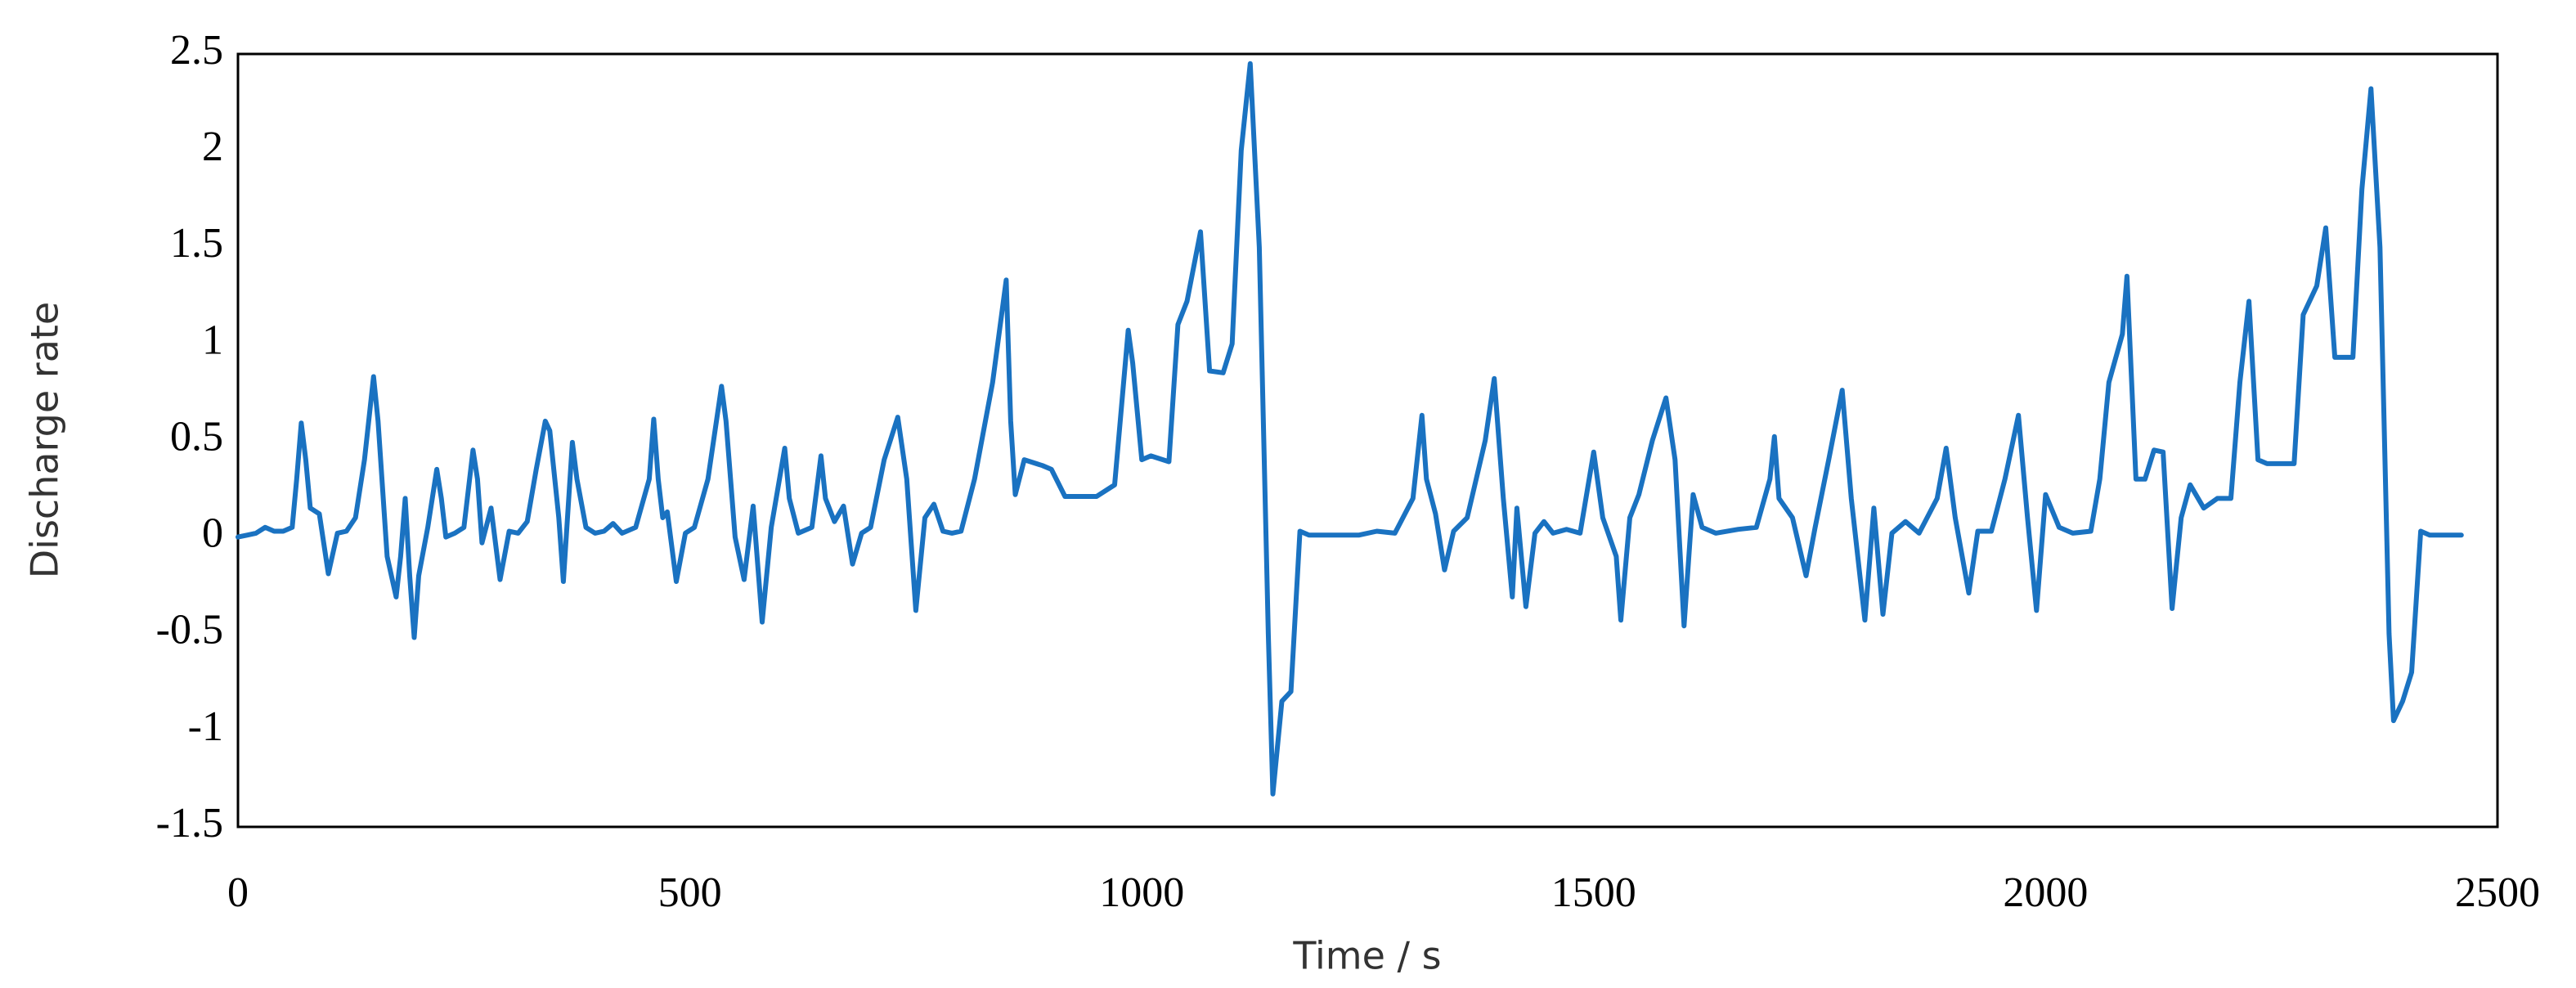 The image size is (2576, 988). Describe the element at coordinates (1366, 956) in the screenshot. I see `x-axis-title: Time / s` at that location.